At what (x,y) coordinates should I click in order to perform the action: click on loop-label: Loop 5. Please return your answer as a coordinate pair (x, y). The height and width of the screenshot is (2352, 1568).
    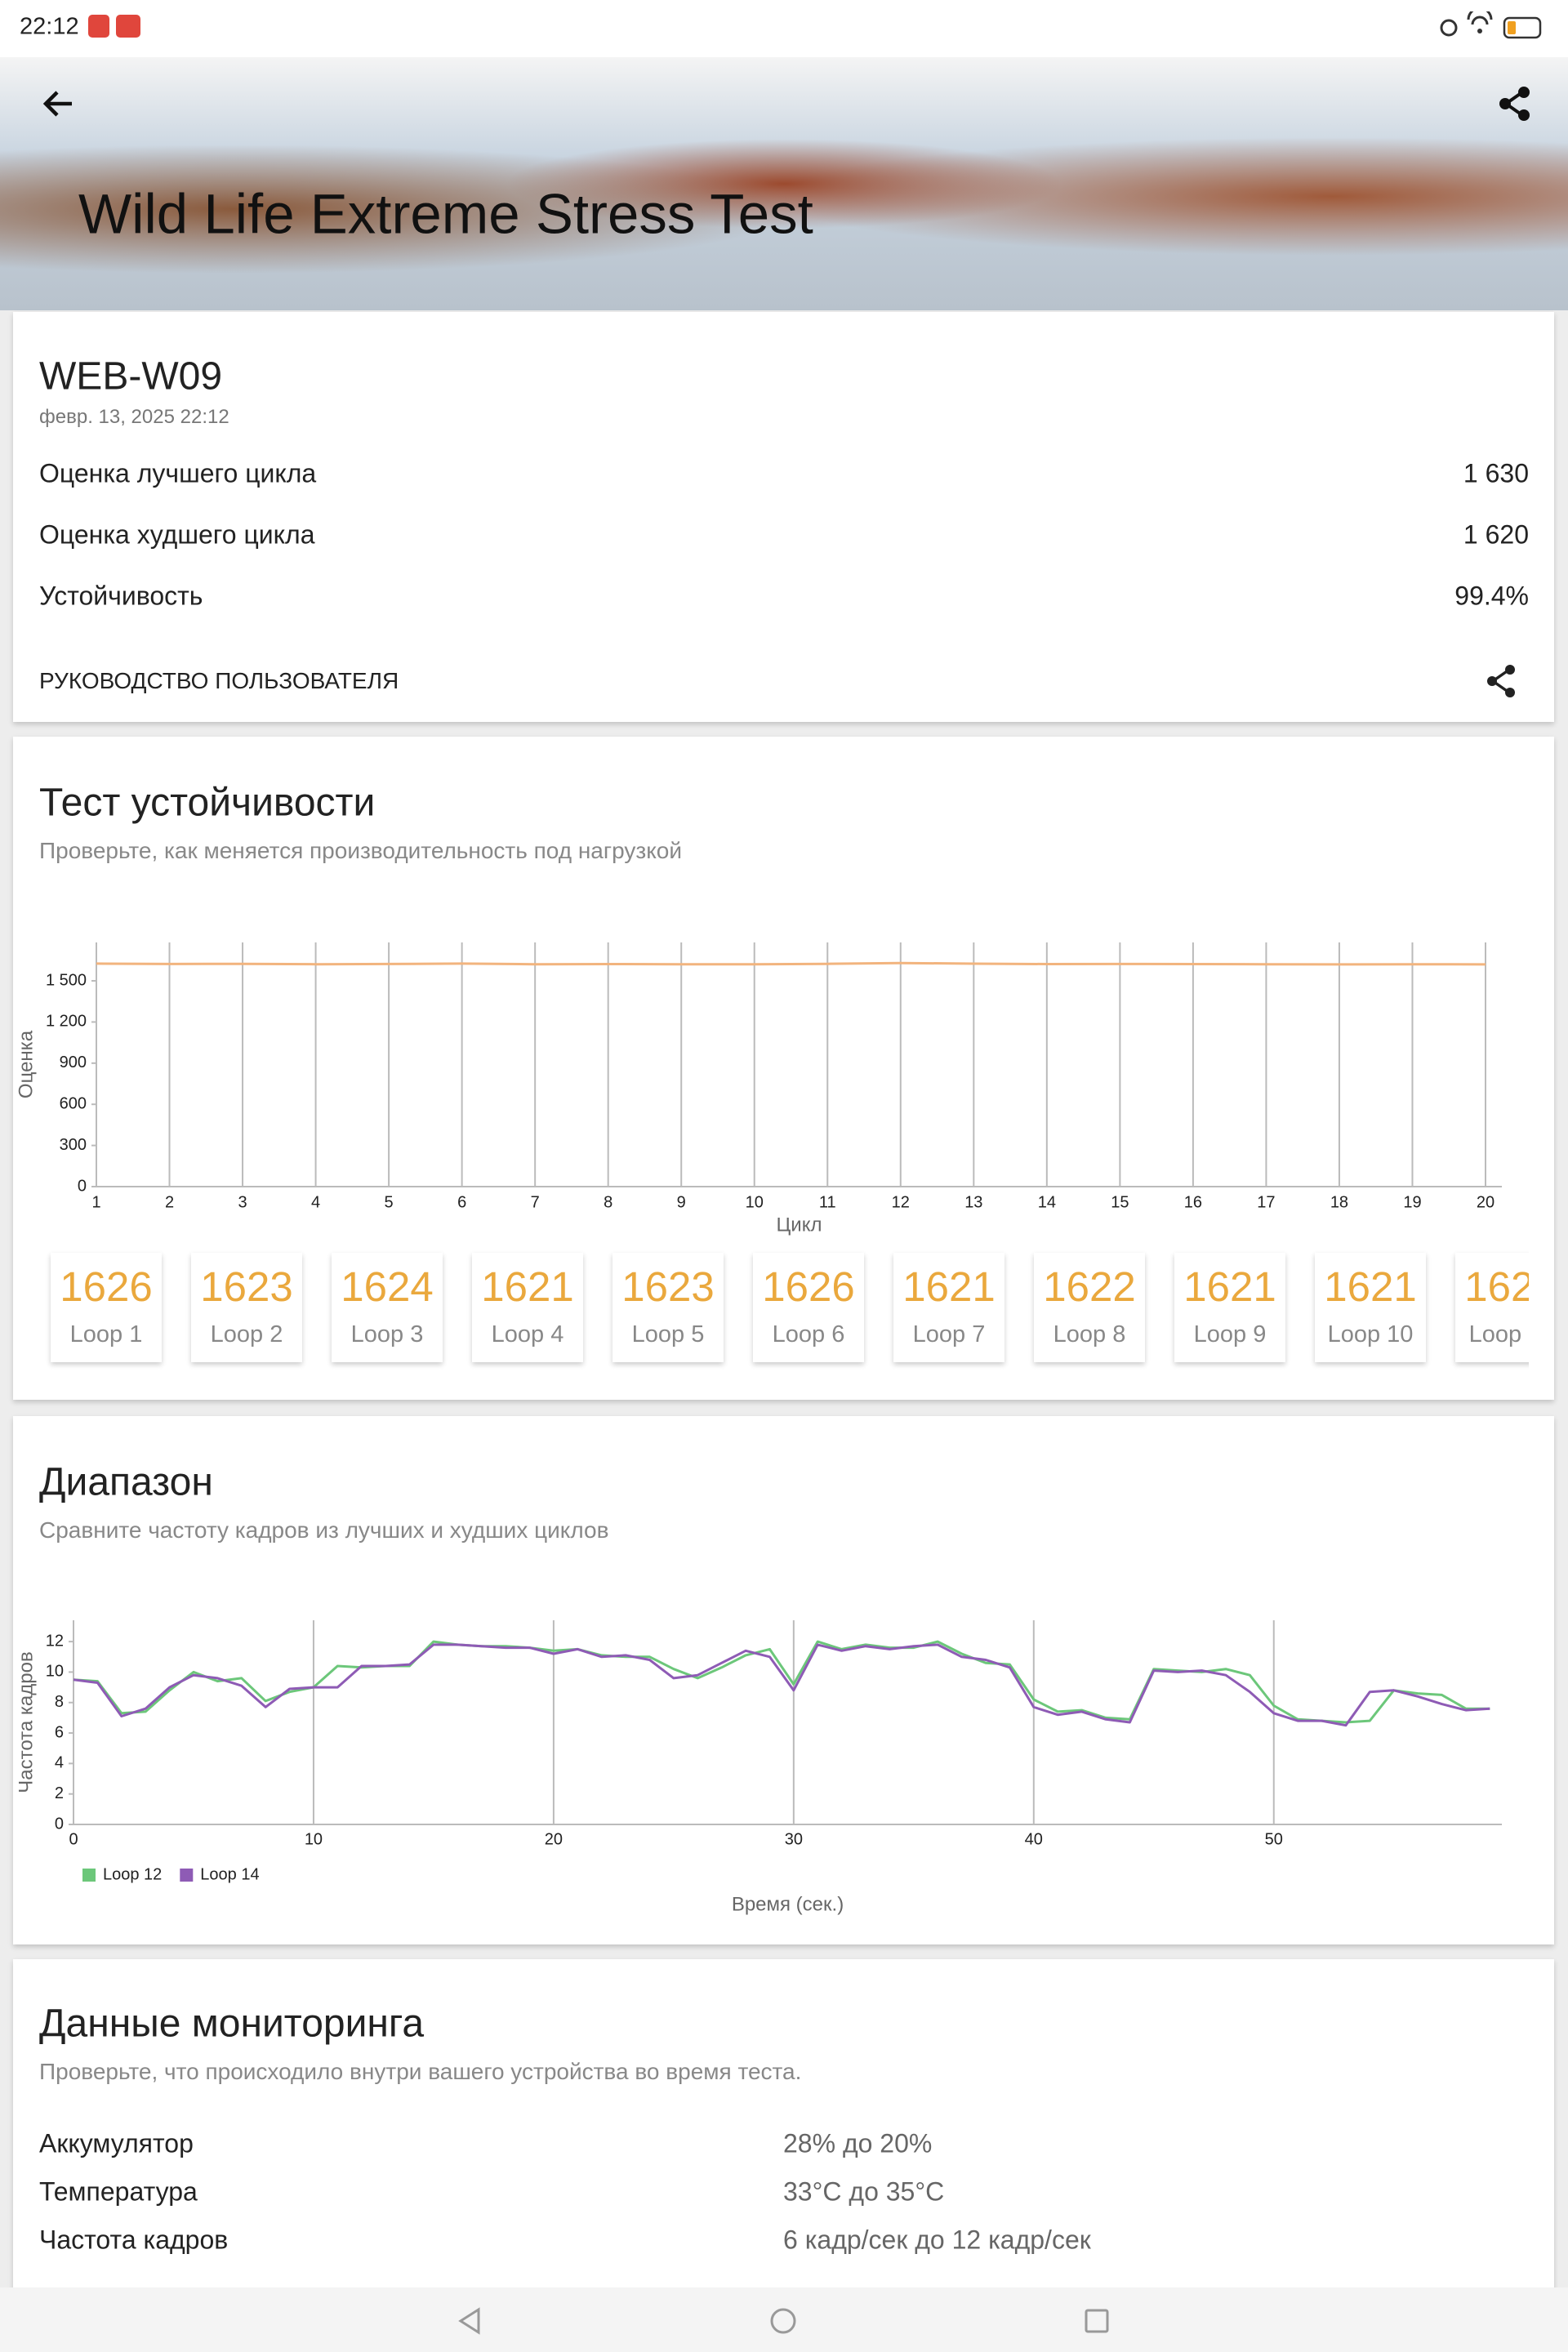
    Looking at the image, I should click on (668, 1334).